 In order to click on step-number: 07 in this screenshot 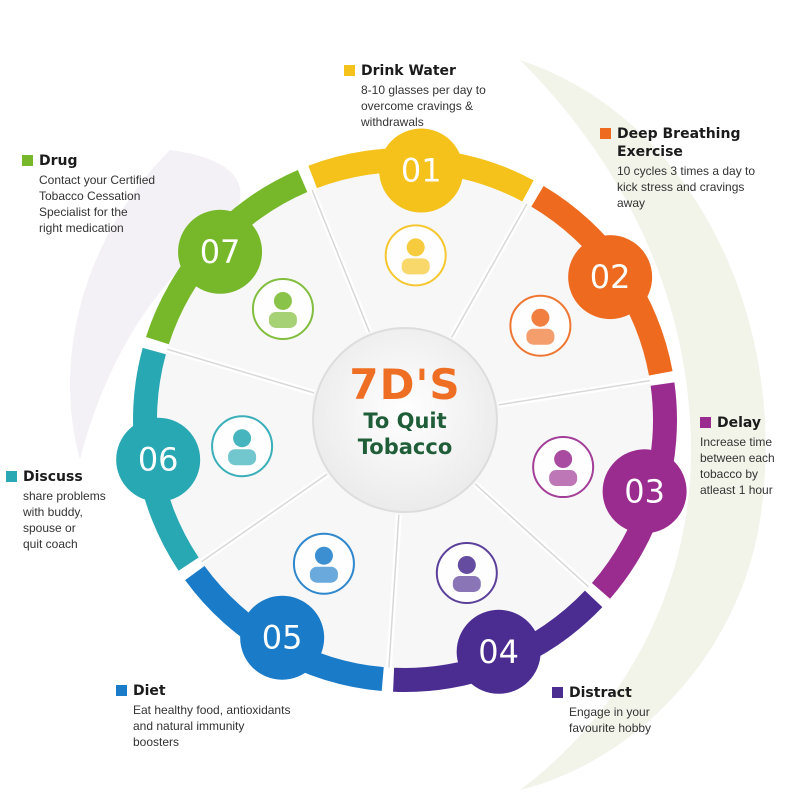, I will do `click(220, 252)`.